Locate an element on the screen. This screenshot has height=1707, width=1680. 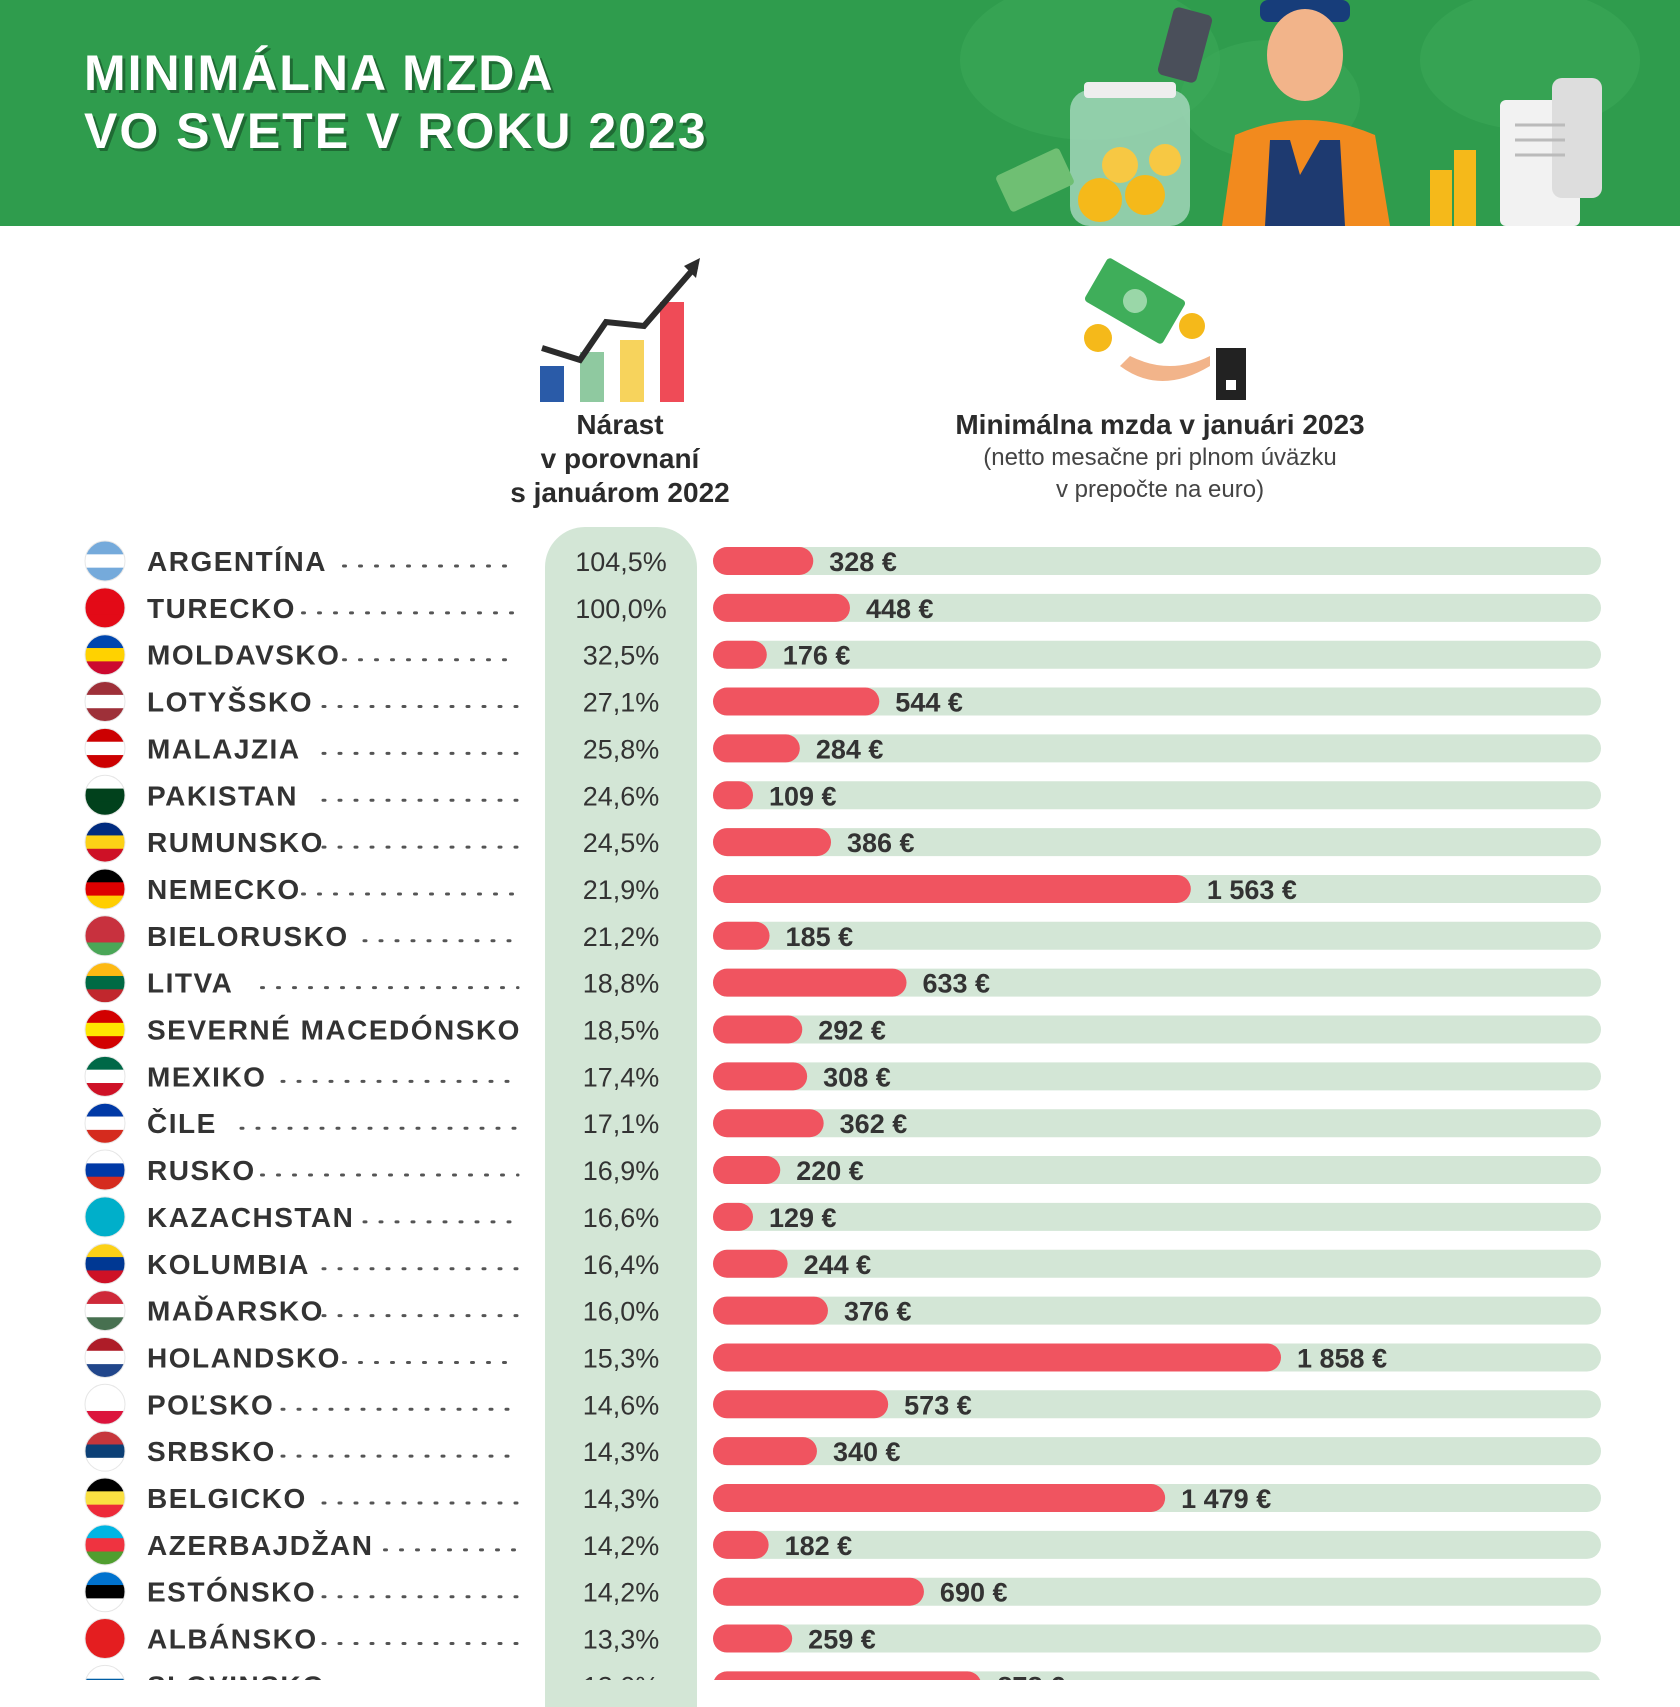
wage-value-label: 878 € is located at coordinates (1031, 1675).